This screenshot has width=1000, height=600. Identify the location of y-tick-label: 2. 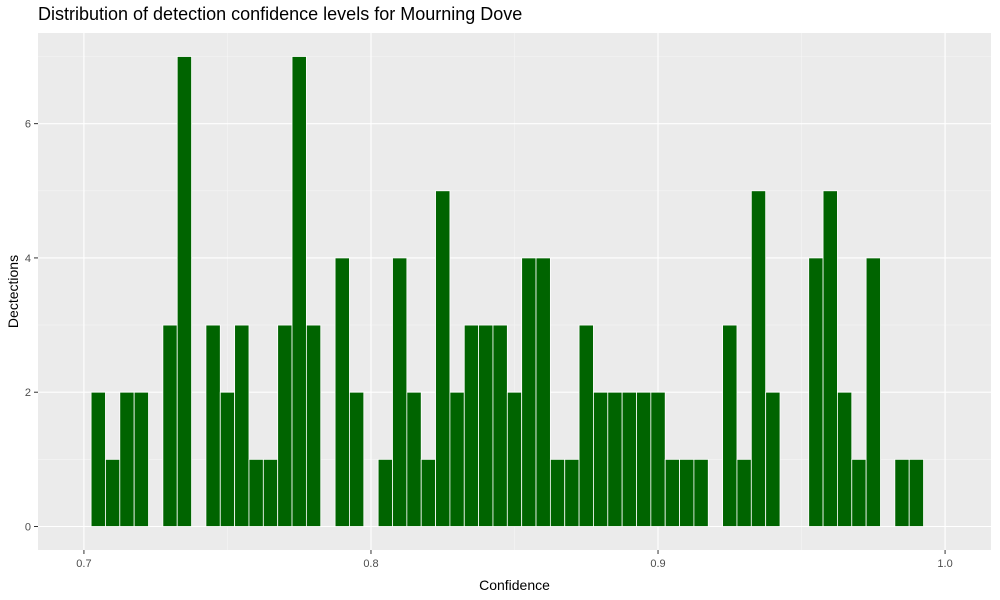
(28, 393).